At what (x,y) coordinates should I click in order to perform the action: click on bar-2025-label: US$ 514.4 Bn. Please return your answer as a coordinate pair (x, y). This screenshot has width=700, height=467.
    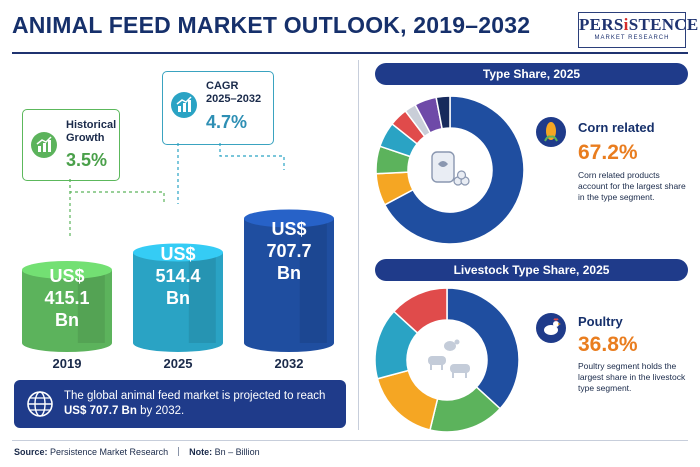
    Looking at the image, I should click on (178, 276).